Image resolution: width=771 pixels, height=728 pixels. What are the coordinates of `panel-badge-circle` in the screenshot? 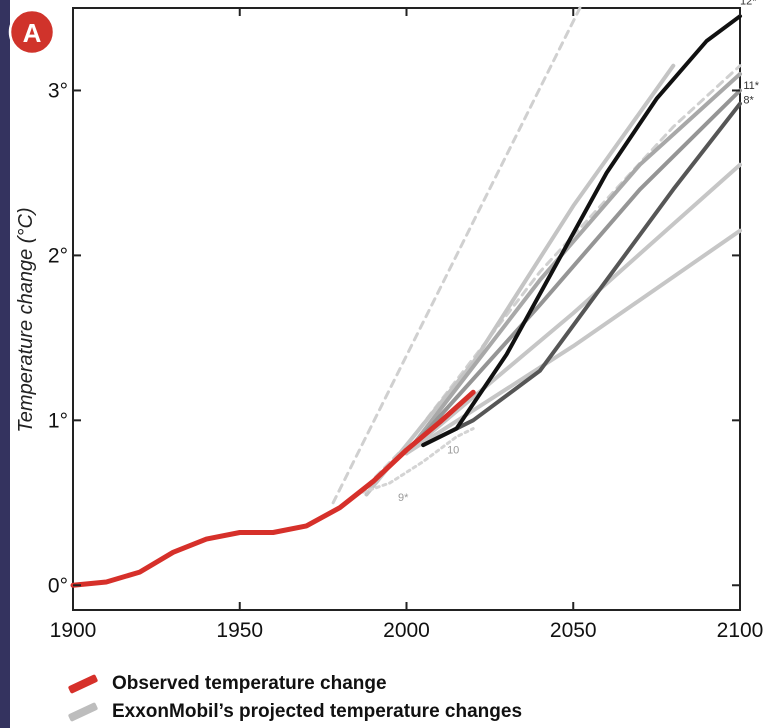 It's located at (32, 32).